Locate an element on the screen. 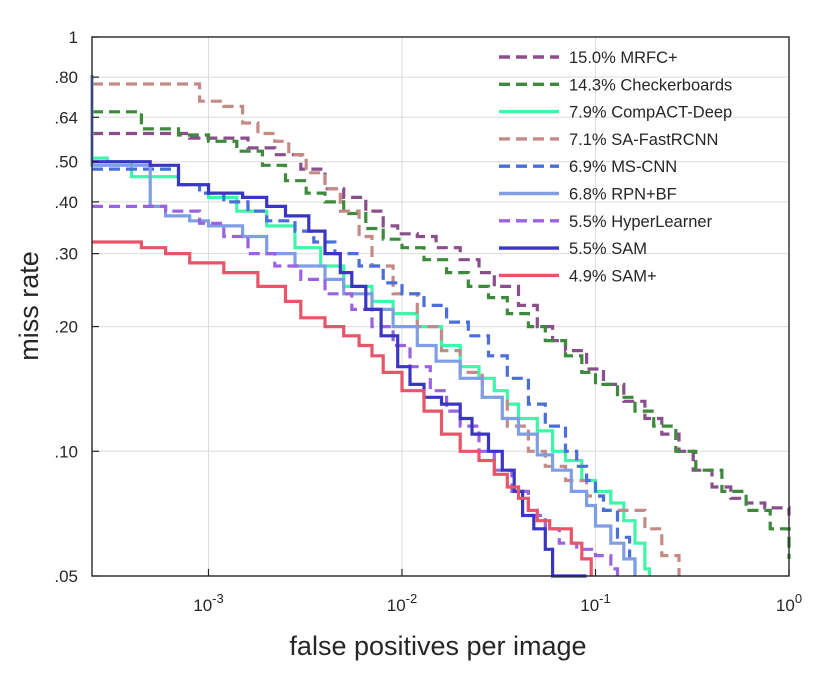  legend-label: 4.9% SAM+ is located at coordinates (613, 276).